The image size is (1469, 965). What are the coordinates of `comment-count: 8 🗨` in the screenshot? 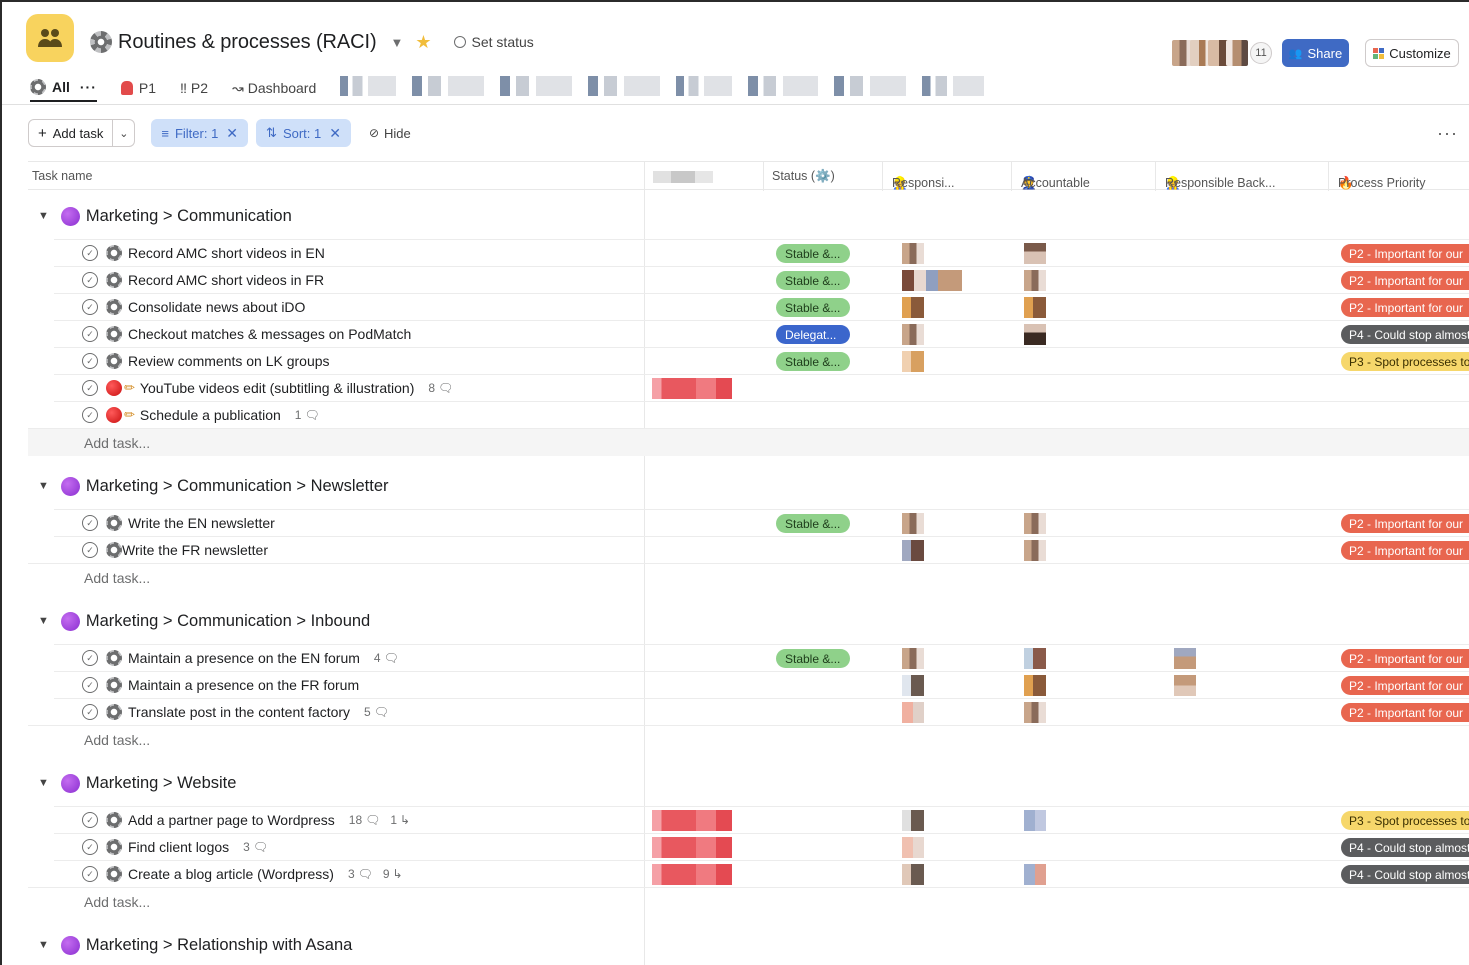 It's located at (445, 388).